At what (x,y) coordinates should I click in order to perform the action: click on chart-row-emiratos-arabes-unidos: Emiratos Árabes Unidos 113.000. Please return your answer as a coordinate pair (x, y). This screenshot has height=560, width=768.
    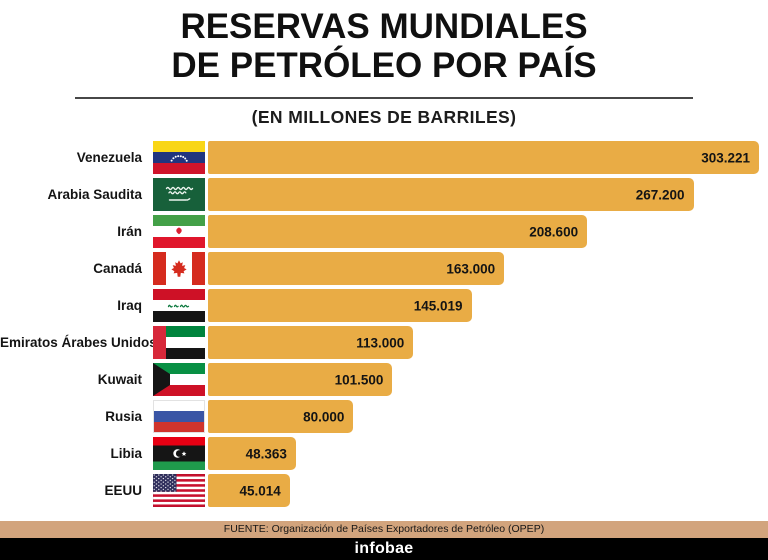
    Looking at the image, I should click on (384, 342).